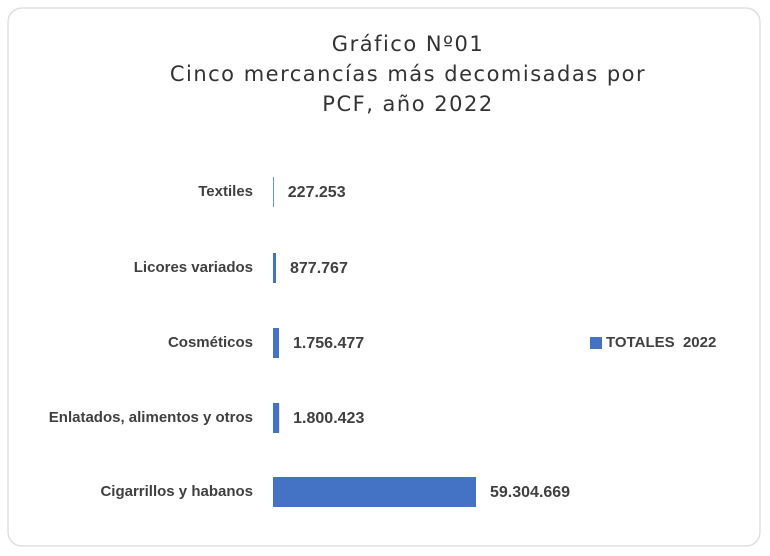  I want to click on chart-title: PCF, año 2022, so click(407, 104).